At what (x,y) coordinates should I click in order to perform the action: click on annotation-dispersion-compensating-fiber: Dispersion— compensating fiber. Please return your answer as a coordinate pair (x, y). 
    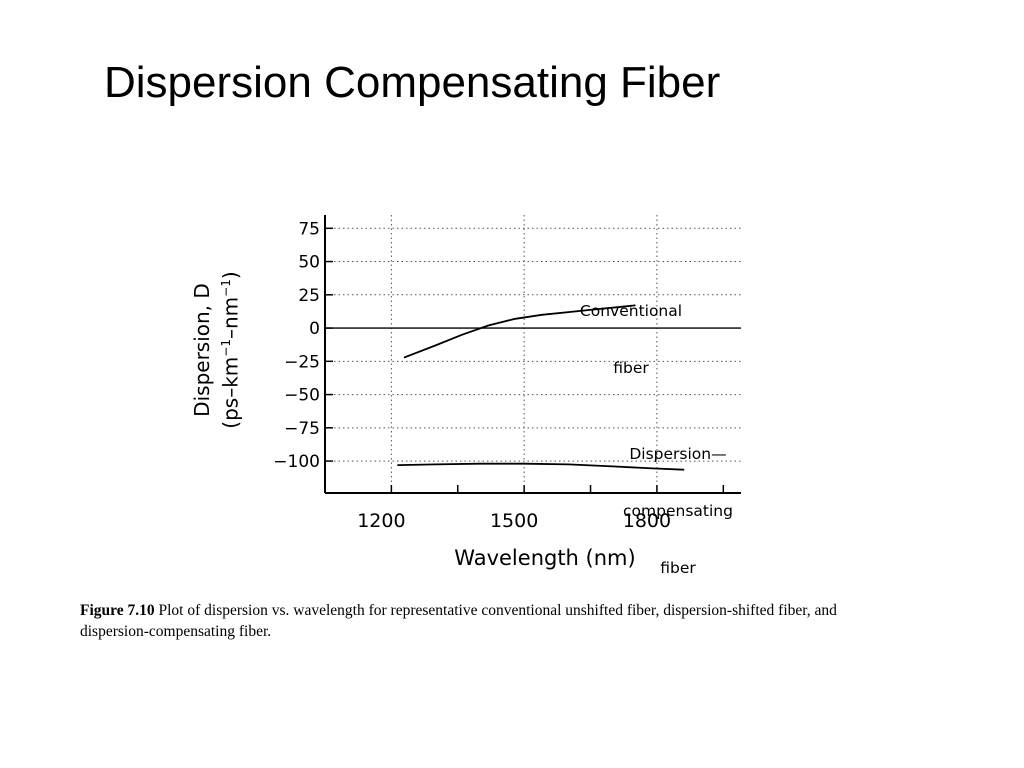
    Looking at the image, I should click on (678, 502).